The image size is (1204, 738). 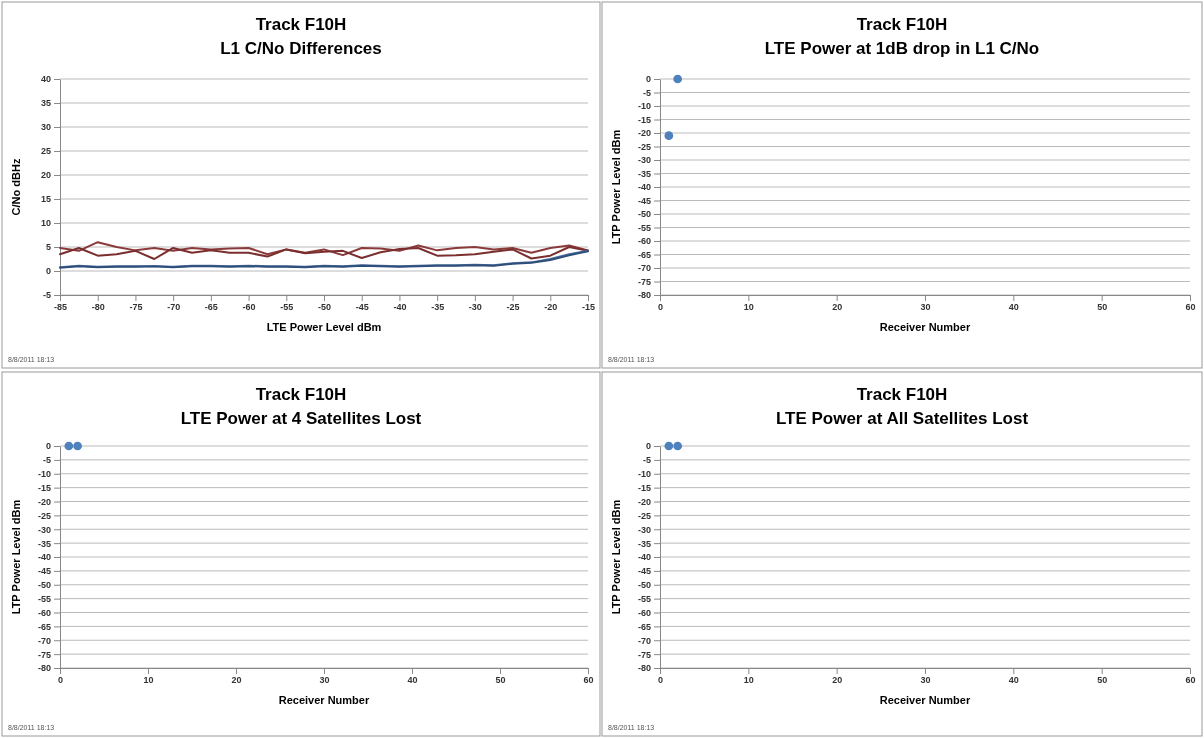 What do you see at coordinates (588, 307) in the screenshot?
I see `x-tick-label: -15` at bounding box center [588, 307].